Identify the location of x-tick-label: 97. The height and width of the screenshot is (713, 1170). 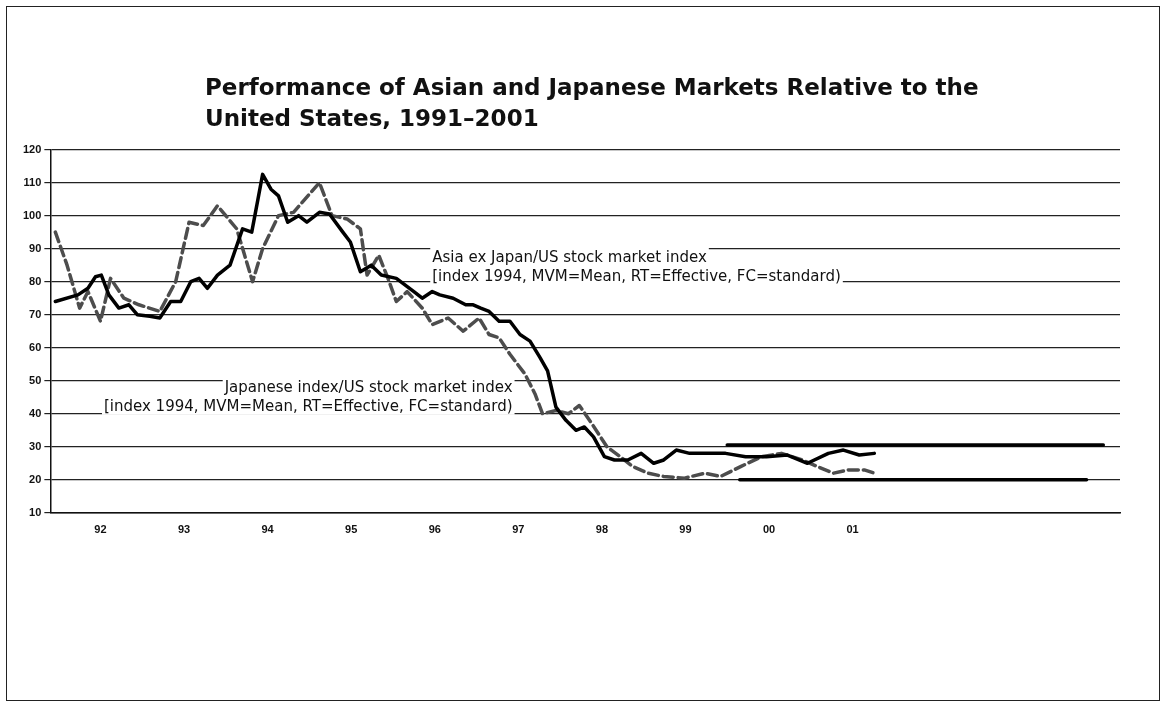
(518, 529).